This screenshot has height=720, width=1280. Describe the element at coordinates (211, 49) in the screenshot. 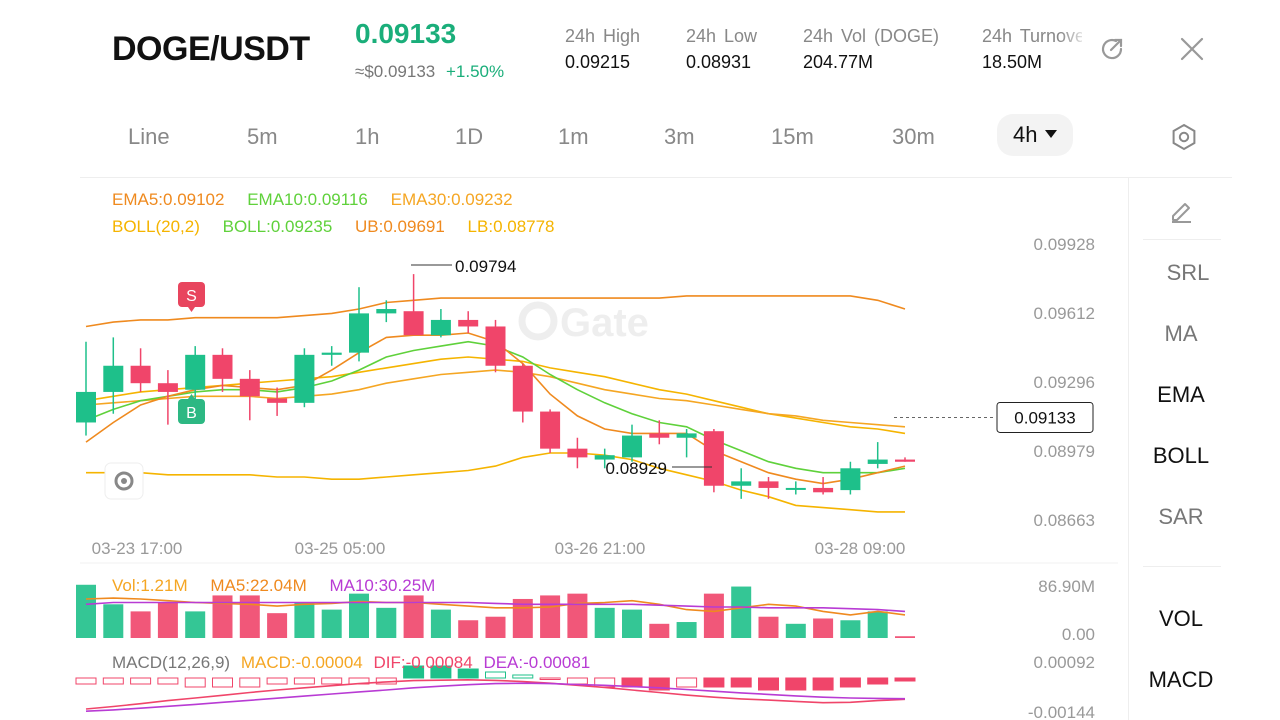

I see `pair-title: DOGE/USDT` at that location.